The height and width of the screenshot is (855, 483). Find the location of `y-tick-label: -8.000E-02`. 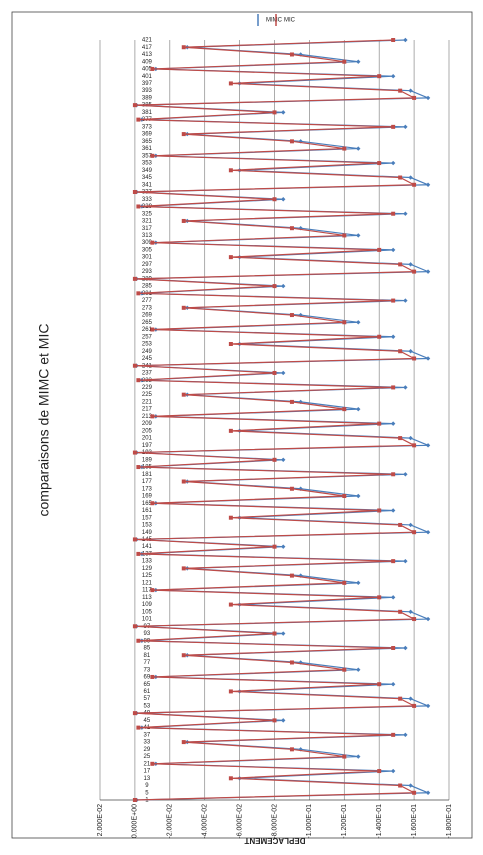

y-tick-label: -8.000E-02 is located at coordinates (274, 821).